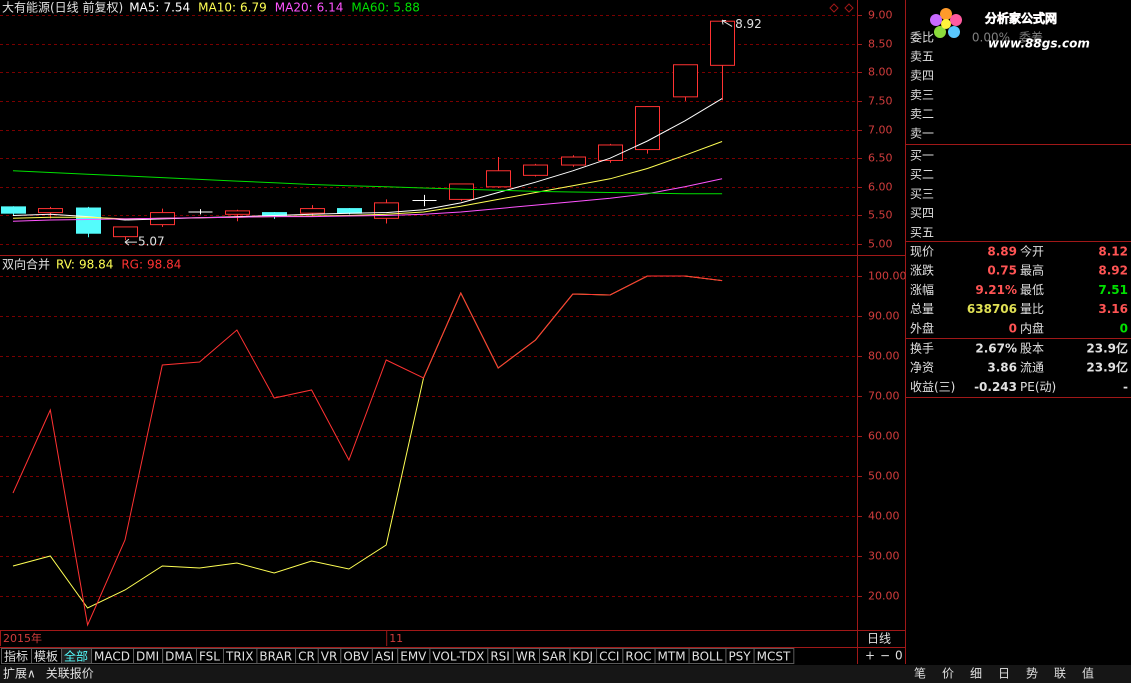 The image size is (1131, 683). I want to click on indicator-tab-label: BRAR, so click(275, 657).